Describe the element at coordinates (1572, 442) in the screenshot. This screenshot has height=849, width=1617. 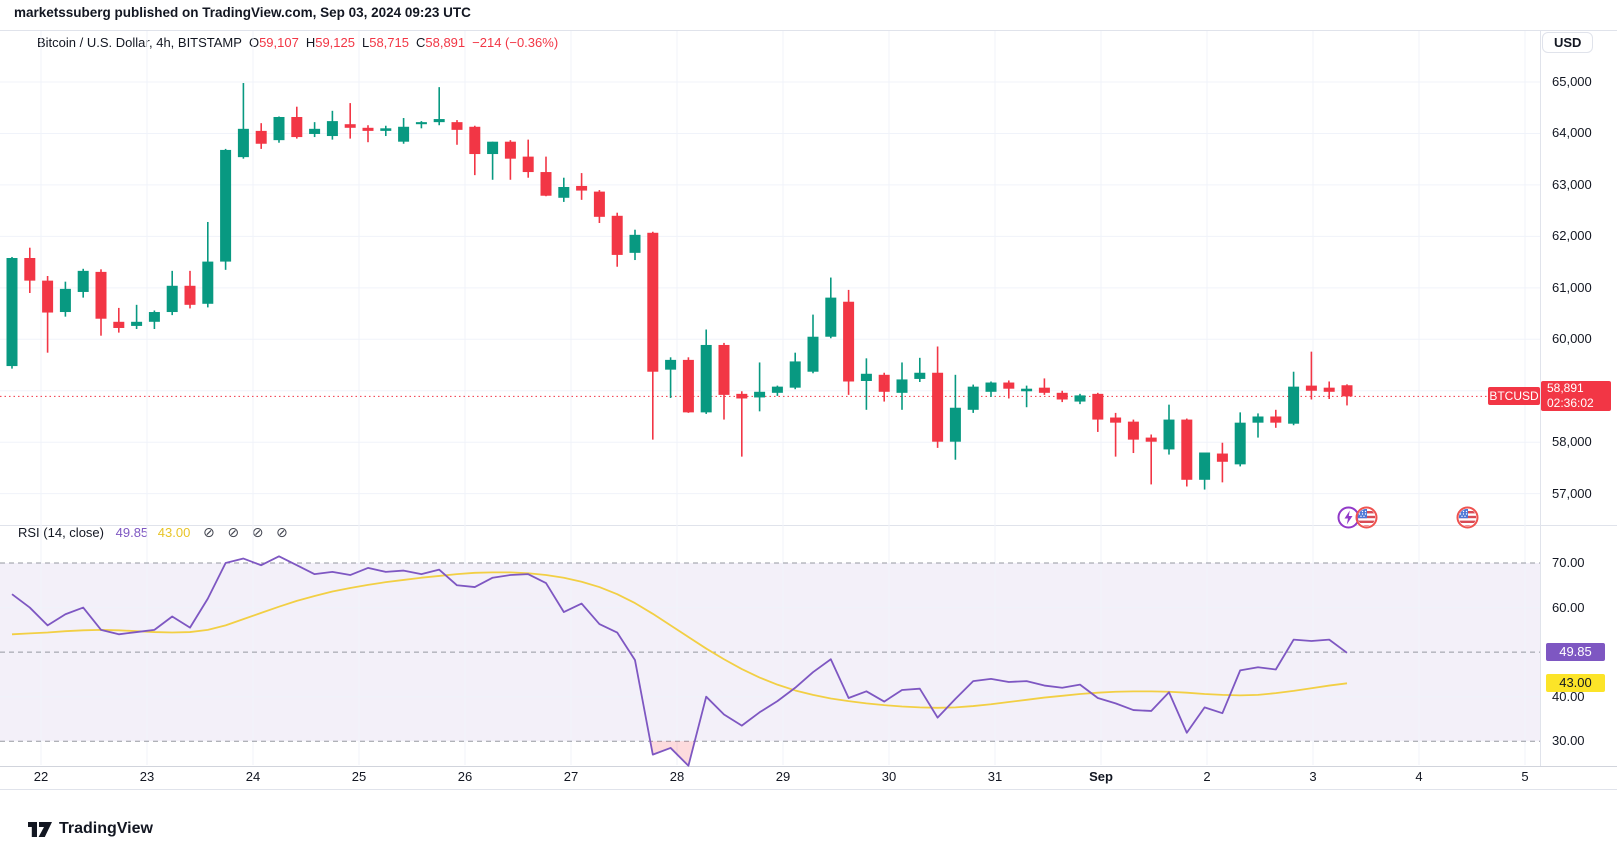
I see `price-axis-label: 58,000` at that location.